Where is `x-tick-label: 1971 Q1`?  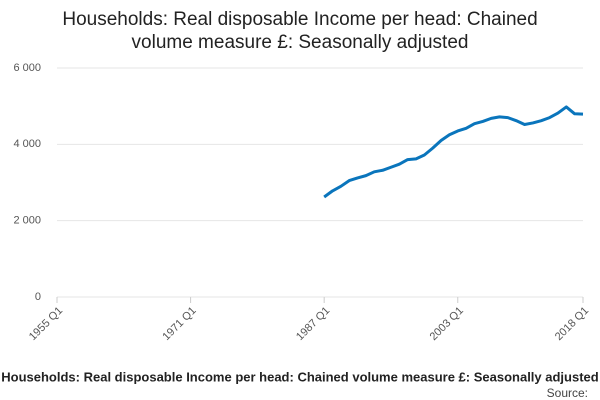 x-tick-label: 1971 Q1 is located at coordinates (179, 324).